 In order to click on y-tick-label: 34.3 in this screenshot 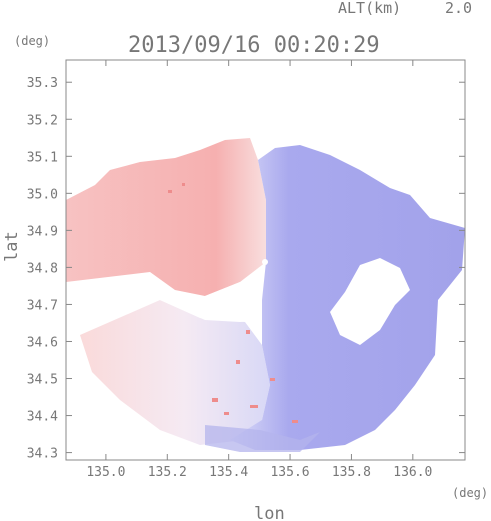, I will do `click(42, 454)`.